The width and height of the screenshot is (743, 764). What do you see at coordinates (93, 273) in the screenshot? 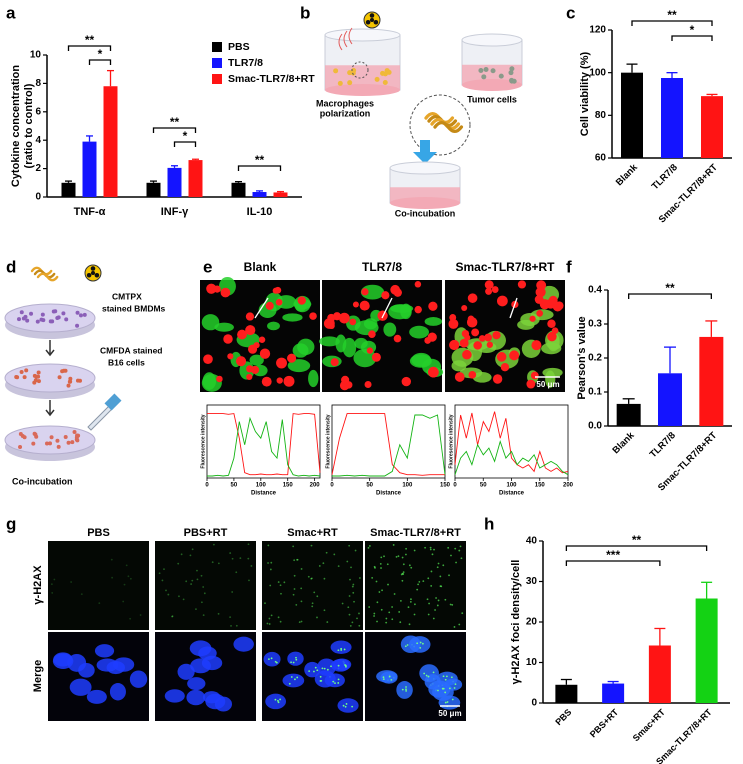
I see `radiation-core` at bounding box center [93, 273].